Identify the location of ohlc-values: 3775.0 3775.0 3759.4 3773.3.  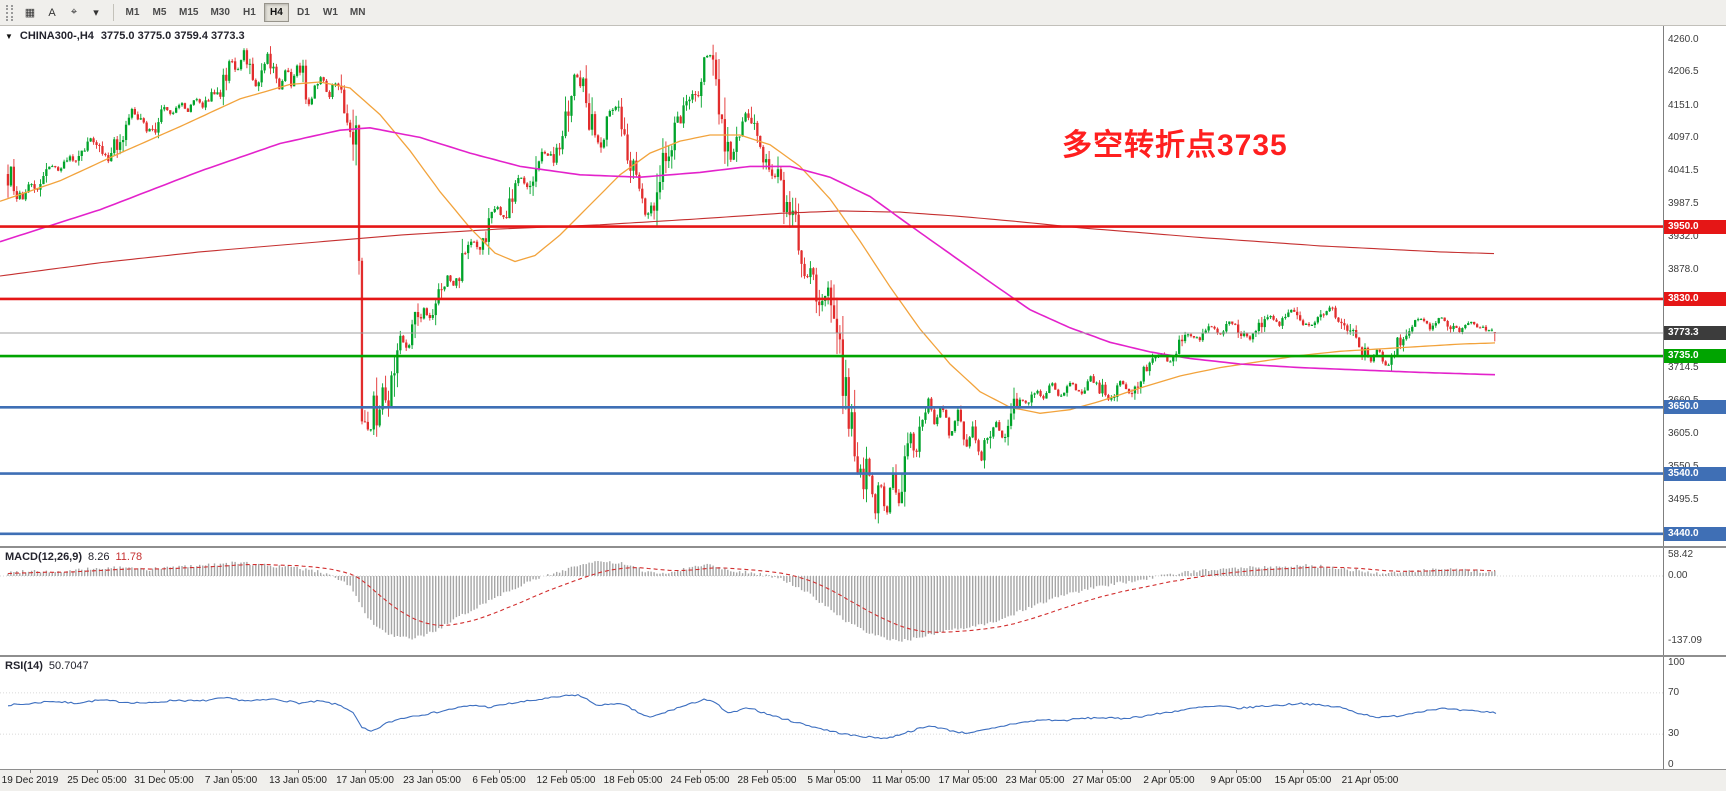
(172, 36).